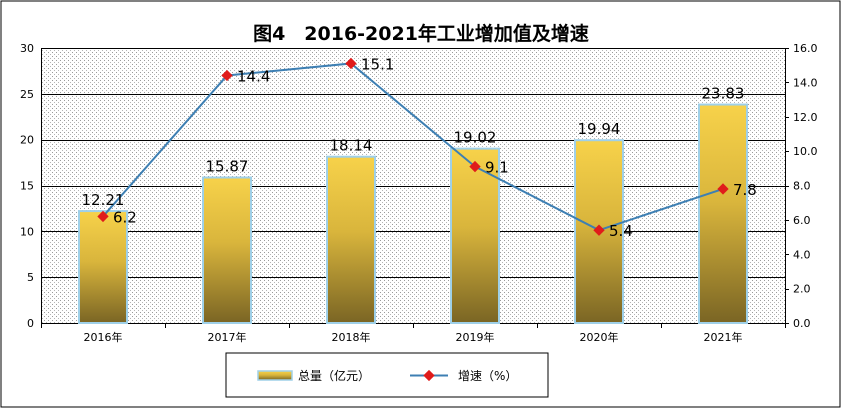 Image resolution: width=841 pixels, height=412 pixels. I want to click on x-tick-label: 2021年, so click(723, 337).